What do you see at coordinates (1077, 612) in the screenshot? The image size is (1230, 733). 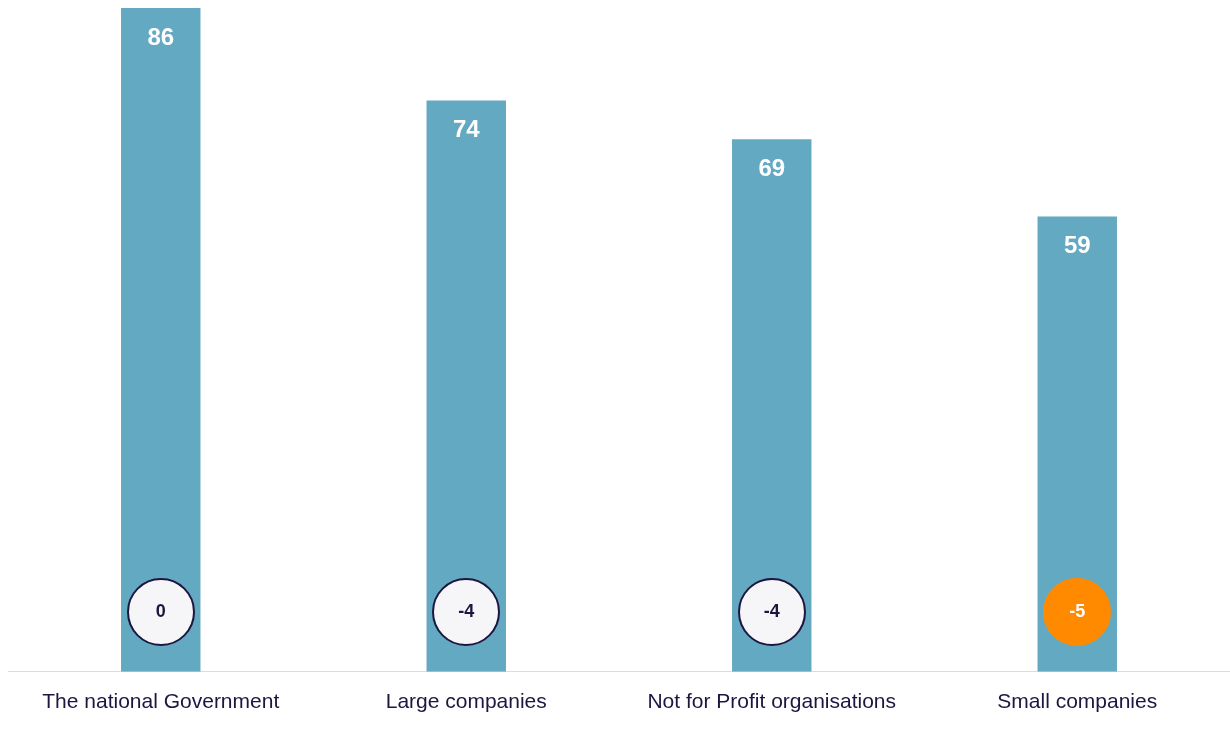 I see `annotation: -5` at bounding box center [1077, 612].